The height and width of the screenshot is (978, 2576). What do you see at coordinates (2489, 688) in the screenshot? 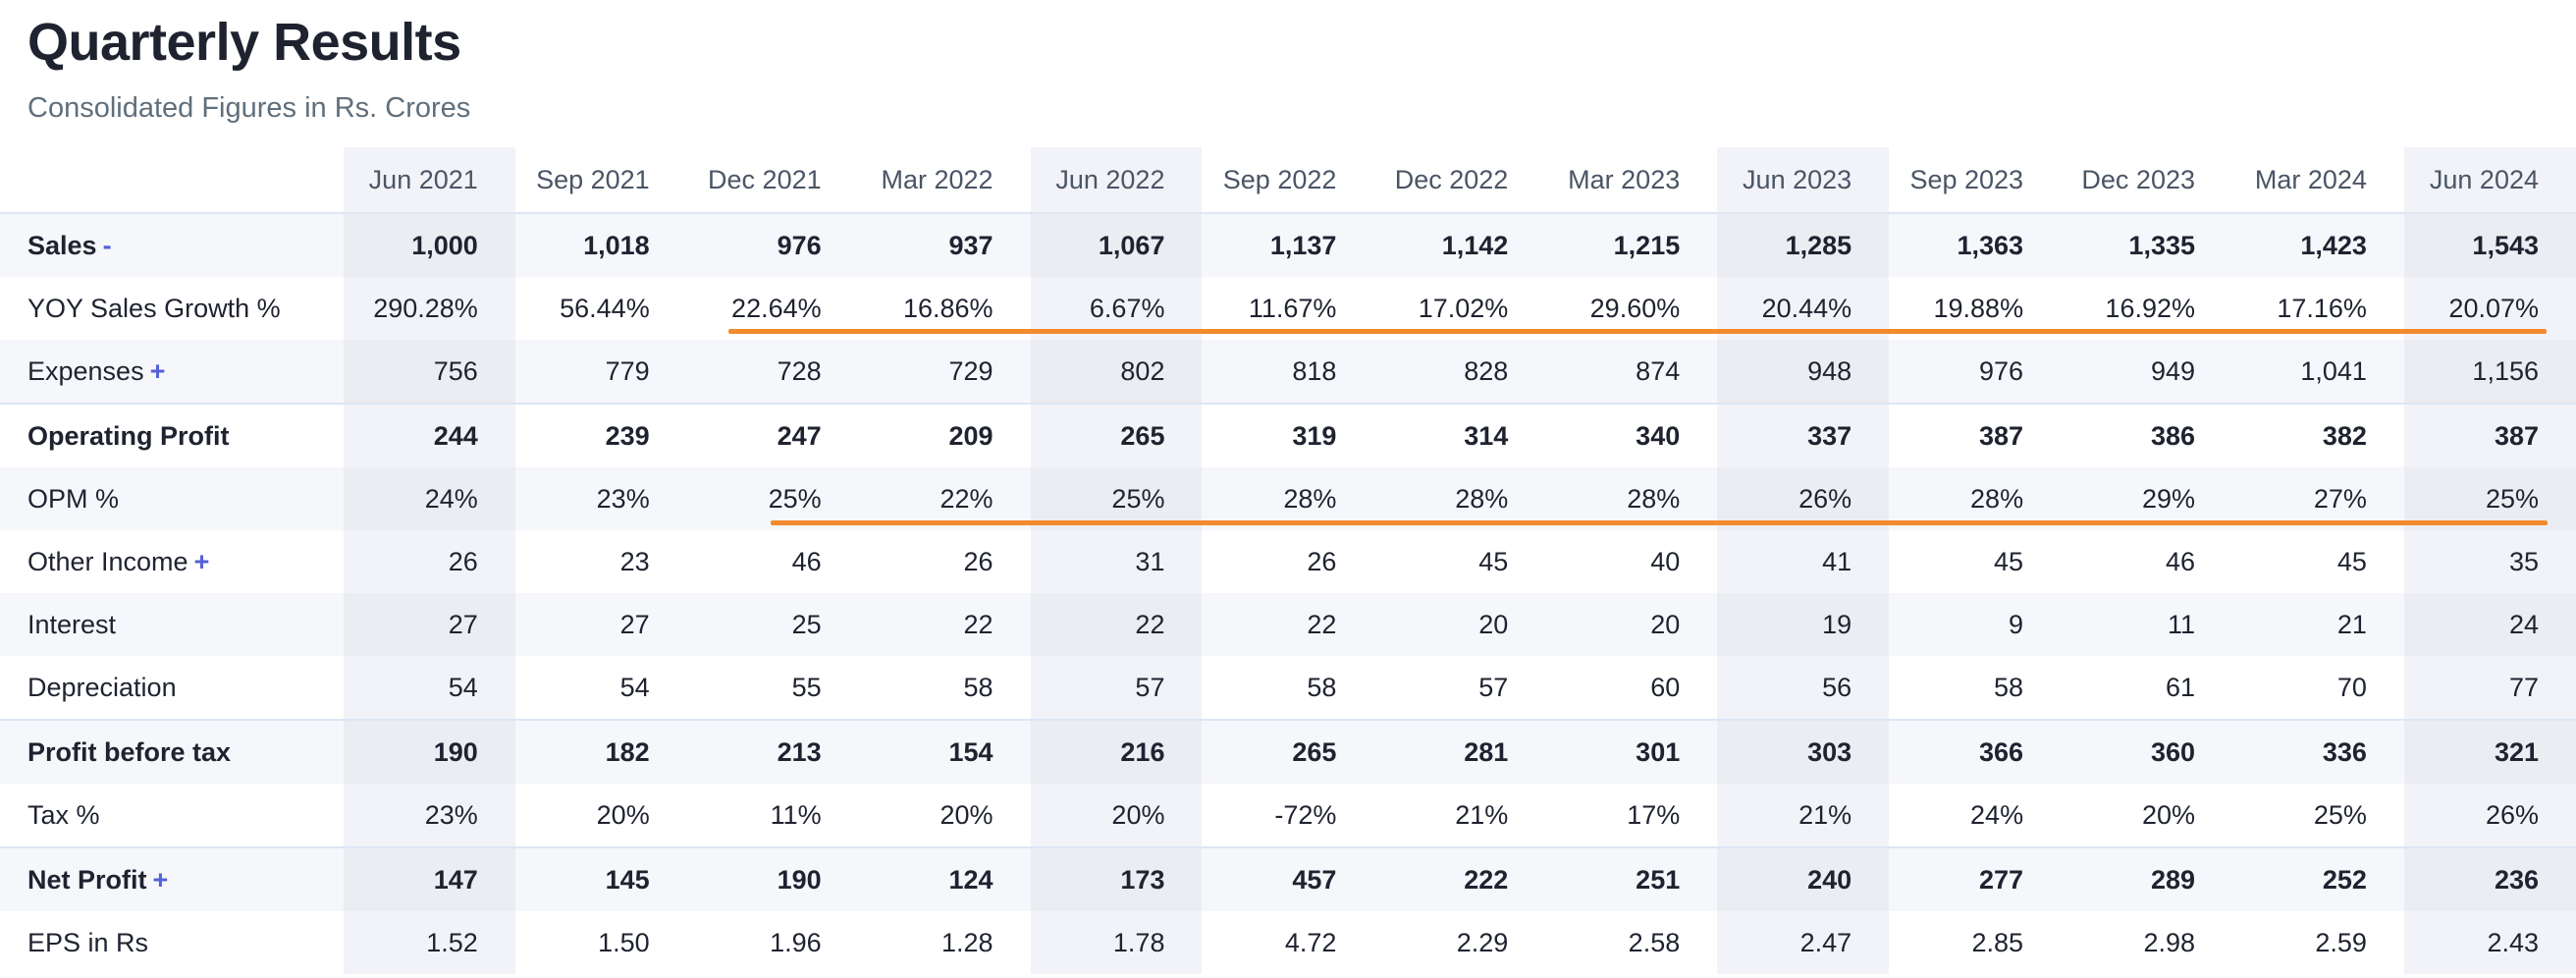
I see `table-cell: 77` at bounding box center [2489, 688].